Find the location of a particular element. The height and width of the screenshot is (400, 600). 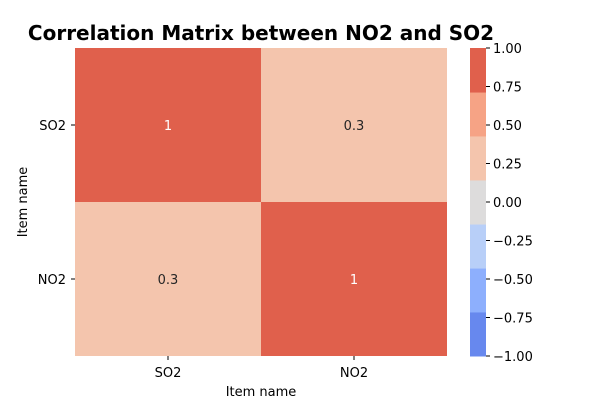

y-axis-ticks: SO2 NO2 is located at coordinates (56, 203).